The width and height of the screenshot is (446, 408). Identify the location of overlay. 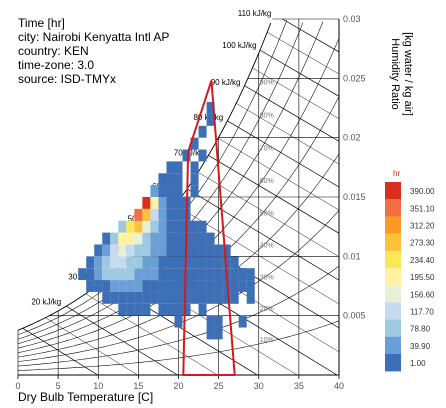
(209, 228).